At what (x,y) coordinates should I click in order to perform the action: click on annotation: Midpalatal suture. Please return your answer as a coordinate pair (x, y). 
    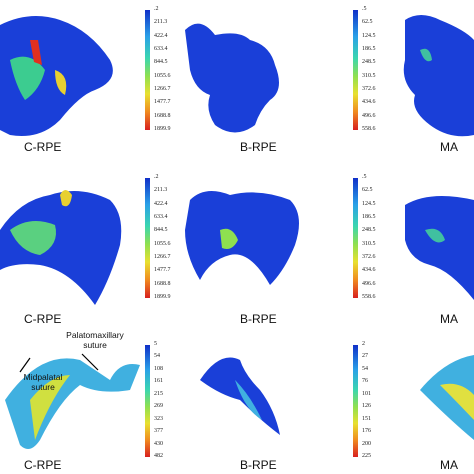
    Looking at the image, I should click on (43, 382).